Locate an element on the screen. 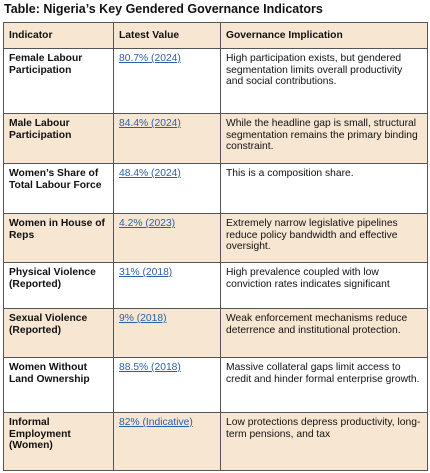 This screenshot has height=473, width=430. value-cell: 82% (Indicative) is located at coordinates (167, 441).